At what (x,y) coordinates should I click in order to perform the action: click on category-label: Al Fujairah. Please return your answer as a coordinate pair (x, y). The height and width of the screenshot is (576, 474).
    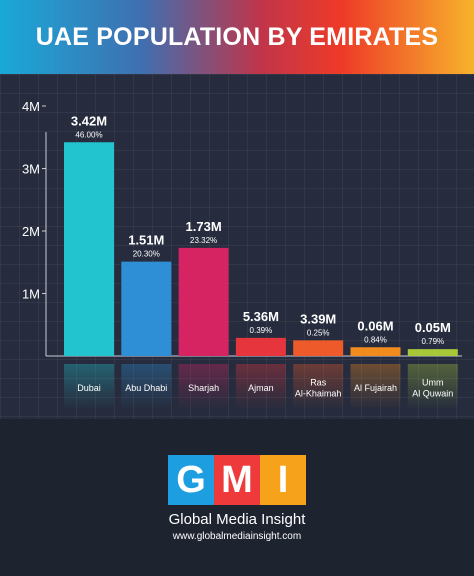
    Looking at the image, I should click on (375, 388).